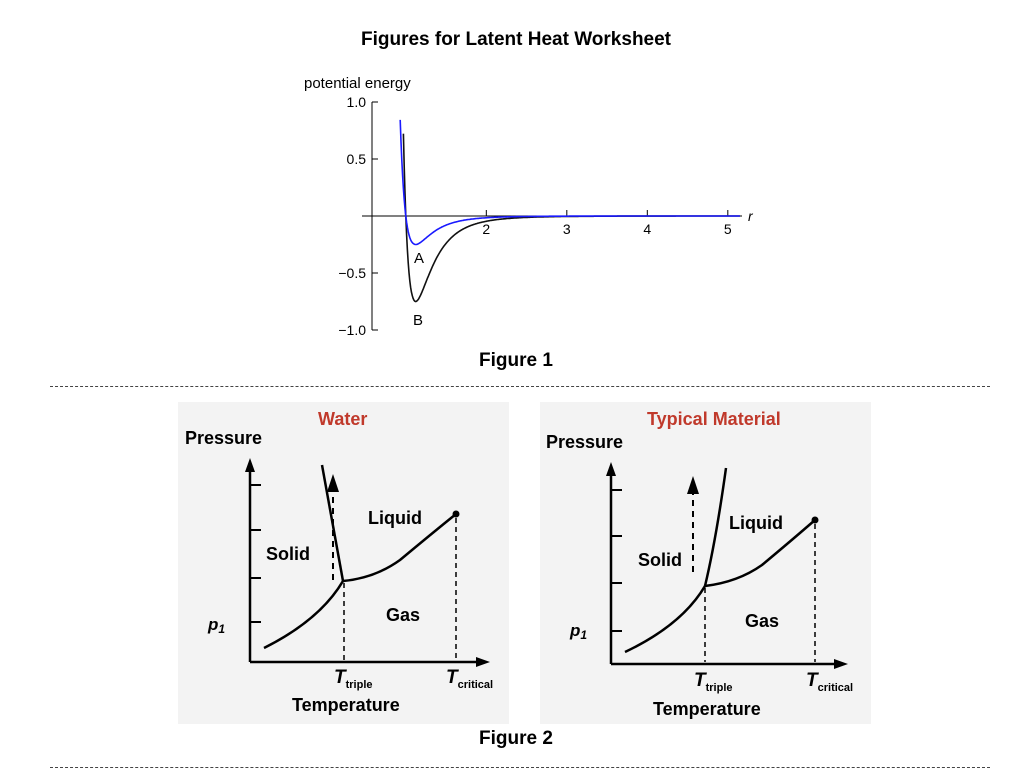 Image resolution: width=1032 pixels, height=780 pixels. What do you see at coordinates (483, 662) in the screenshot?
I see `water-x-arrow` at bounding box center [483, 662].